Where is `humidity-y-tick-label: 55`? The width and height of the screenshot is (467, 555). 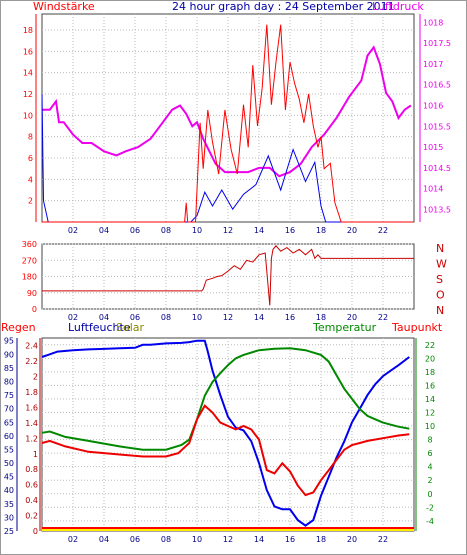
humidity-y-tick-label: 55 is located at coordinates (9, 449).